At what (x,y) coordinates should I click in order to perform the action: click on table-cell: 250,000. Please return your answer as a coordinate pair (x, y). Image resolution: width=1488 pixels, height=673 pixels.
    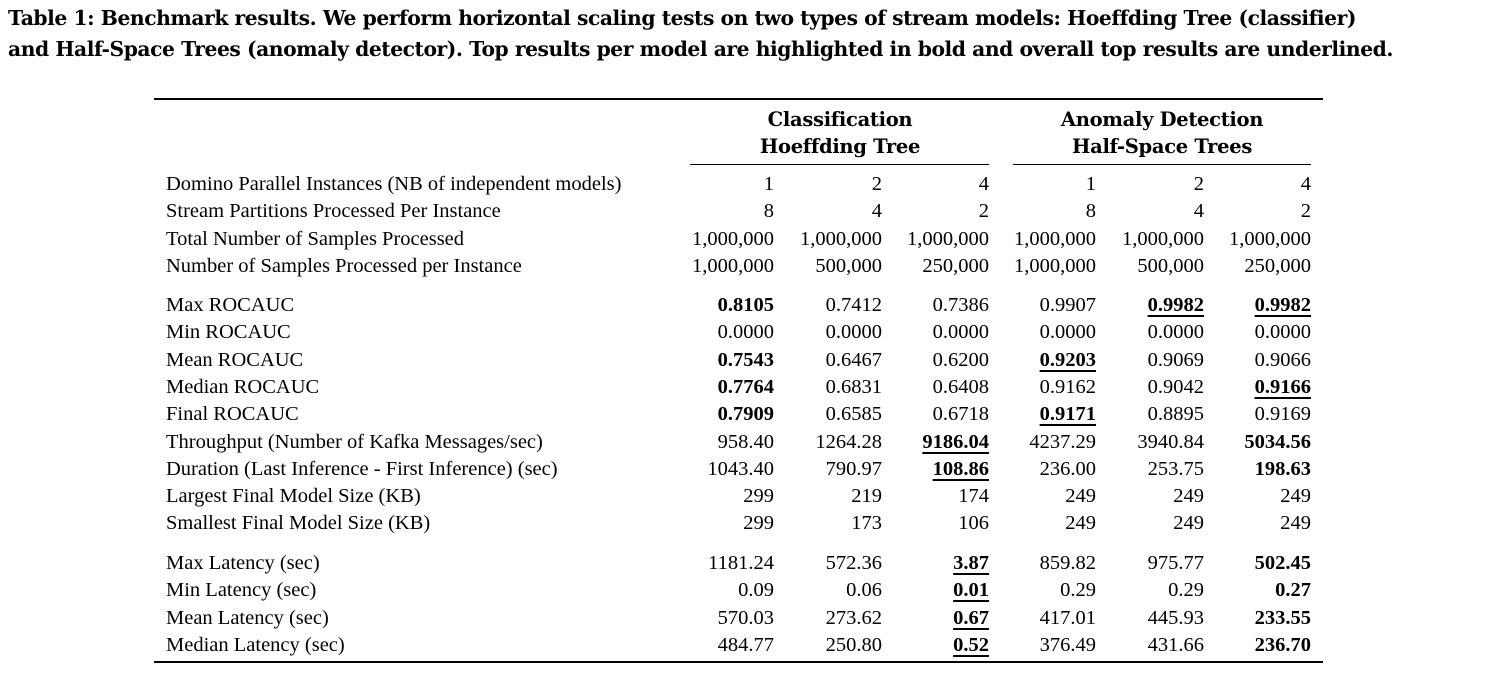
    Looking at the image, I should click on (1277, 265).